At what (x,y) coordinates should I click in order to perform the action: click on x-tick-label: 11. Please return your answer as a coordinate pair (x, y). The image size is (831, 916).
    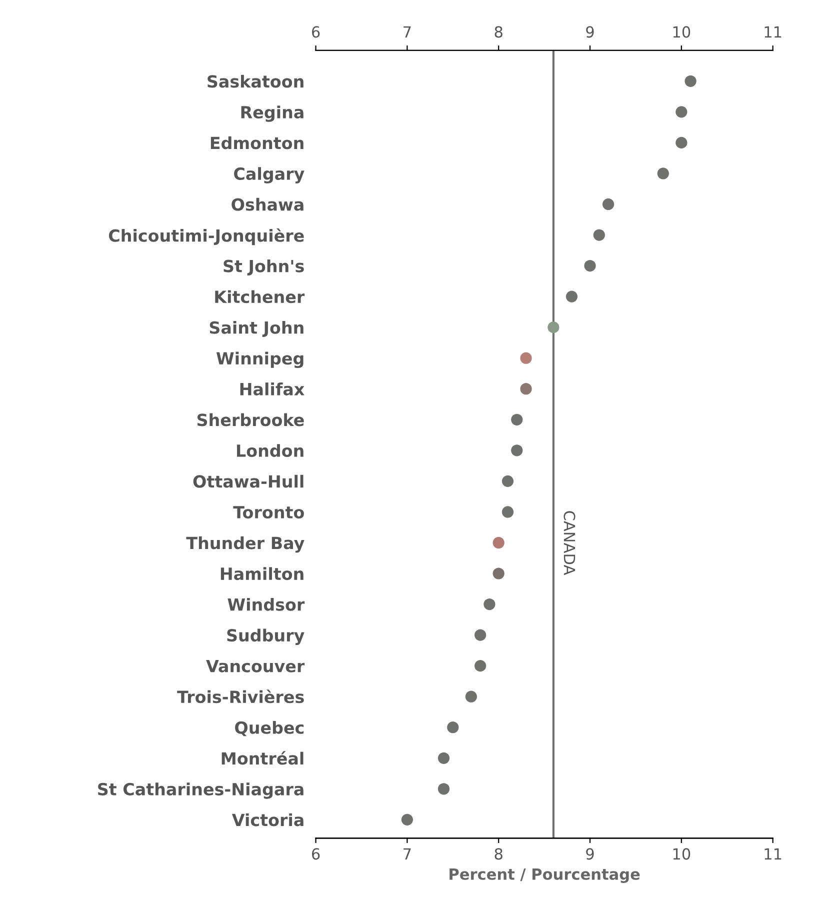
    Looking at the image, I should click on (773, 854).